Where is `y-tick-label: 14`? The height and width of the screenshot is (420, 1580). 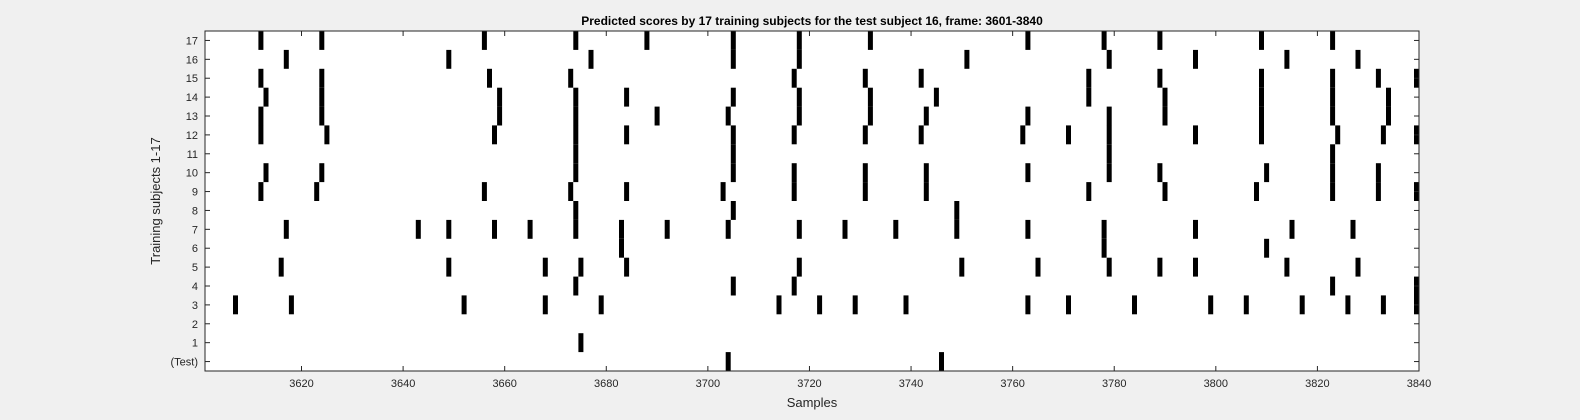 y-tick-label: 14 is located at coordinates (192, 98).